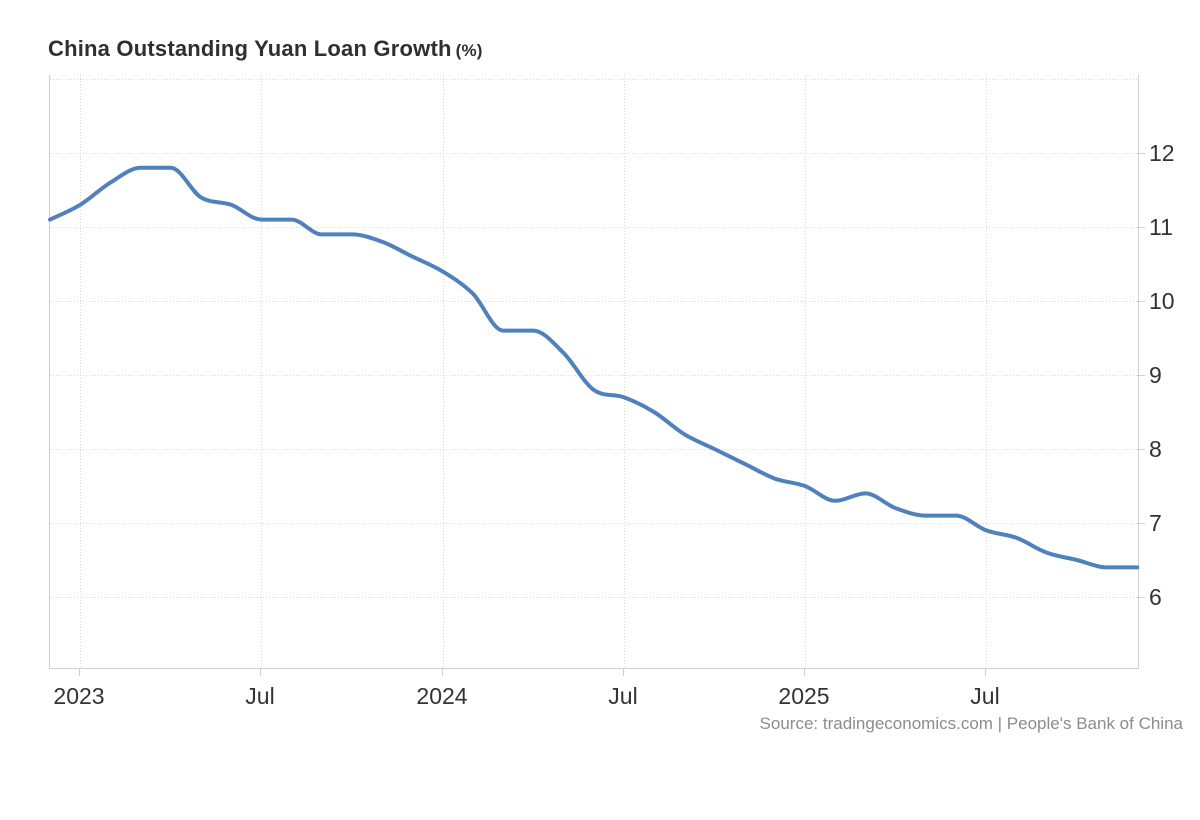 Image resolution: width=1200 pixels, height=820 pixels. What do you see at coordinates (1155, 375) in the screenshot?
I see `y-axis-tick-label: 9` at bounding box center [1155, 375].